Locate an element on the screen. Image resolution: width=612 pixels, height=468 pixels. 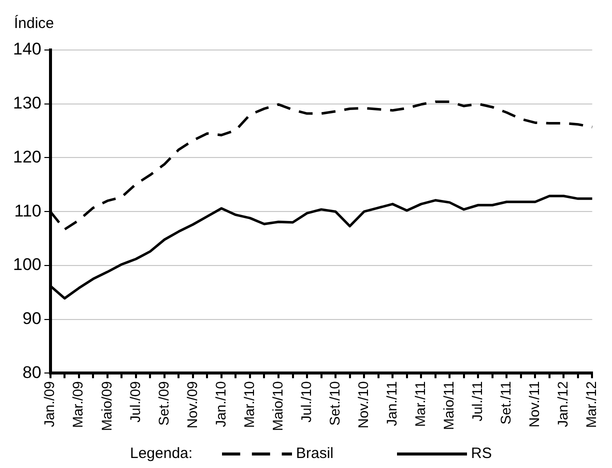
x-tick-label: Maio/10 is located at coordinates (277, 406).